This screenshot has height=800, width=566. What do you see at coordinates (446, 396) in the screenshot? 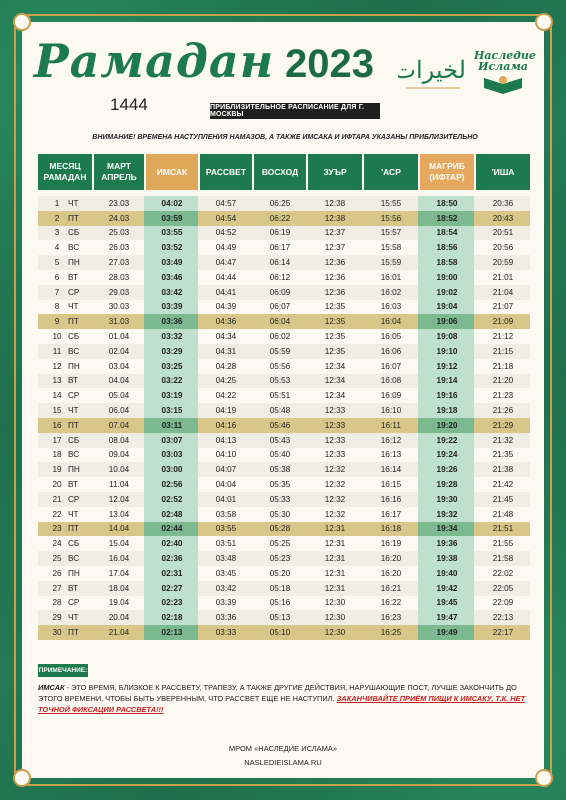
I see `cell-maghrib: 19:16` at bounding box center [446, 396].